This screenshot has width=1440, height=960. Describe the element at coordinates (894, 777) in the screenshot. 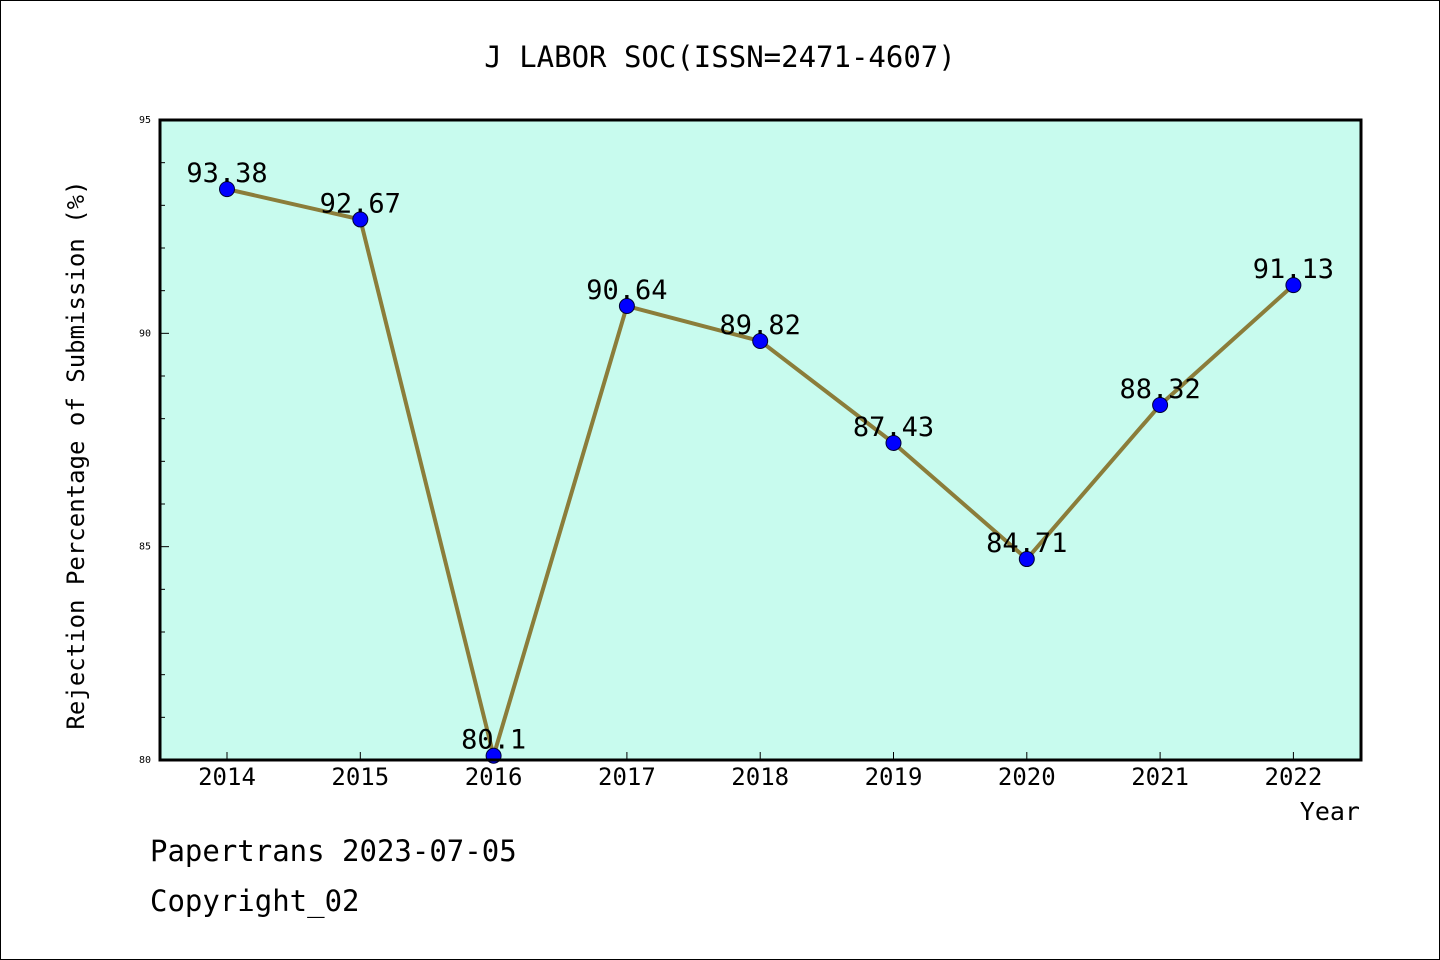

I see `x-tick-label: 2019` at that location.